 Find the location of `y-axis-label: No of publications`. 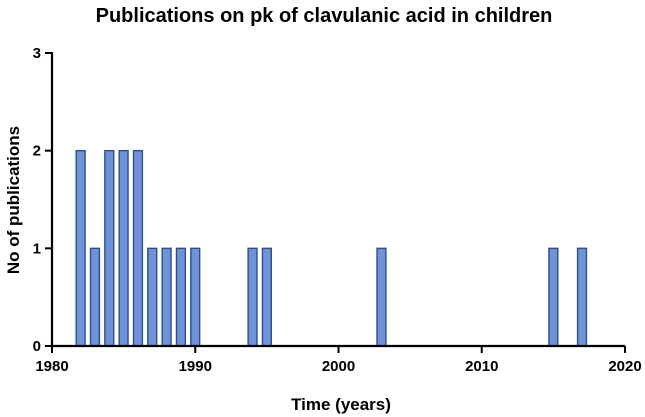

y-axis-label: No of publications is located at coordinates (13, 200).